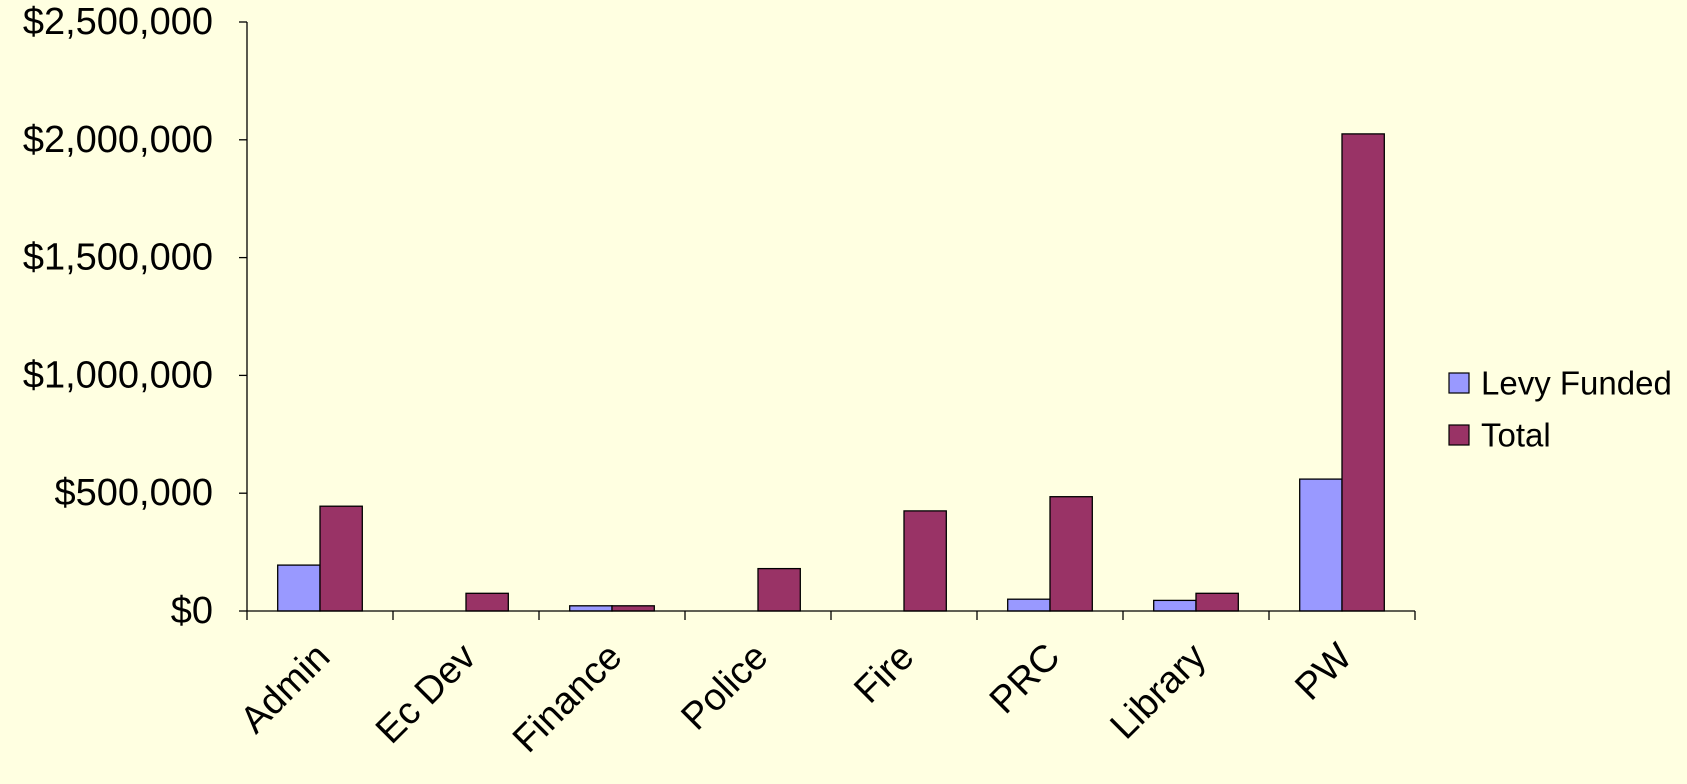  What do you see at coordinates (925, 561) in the screenshot?
I see `bar-total-fire` at bounding box center [925, 561].